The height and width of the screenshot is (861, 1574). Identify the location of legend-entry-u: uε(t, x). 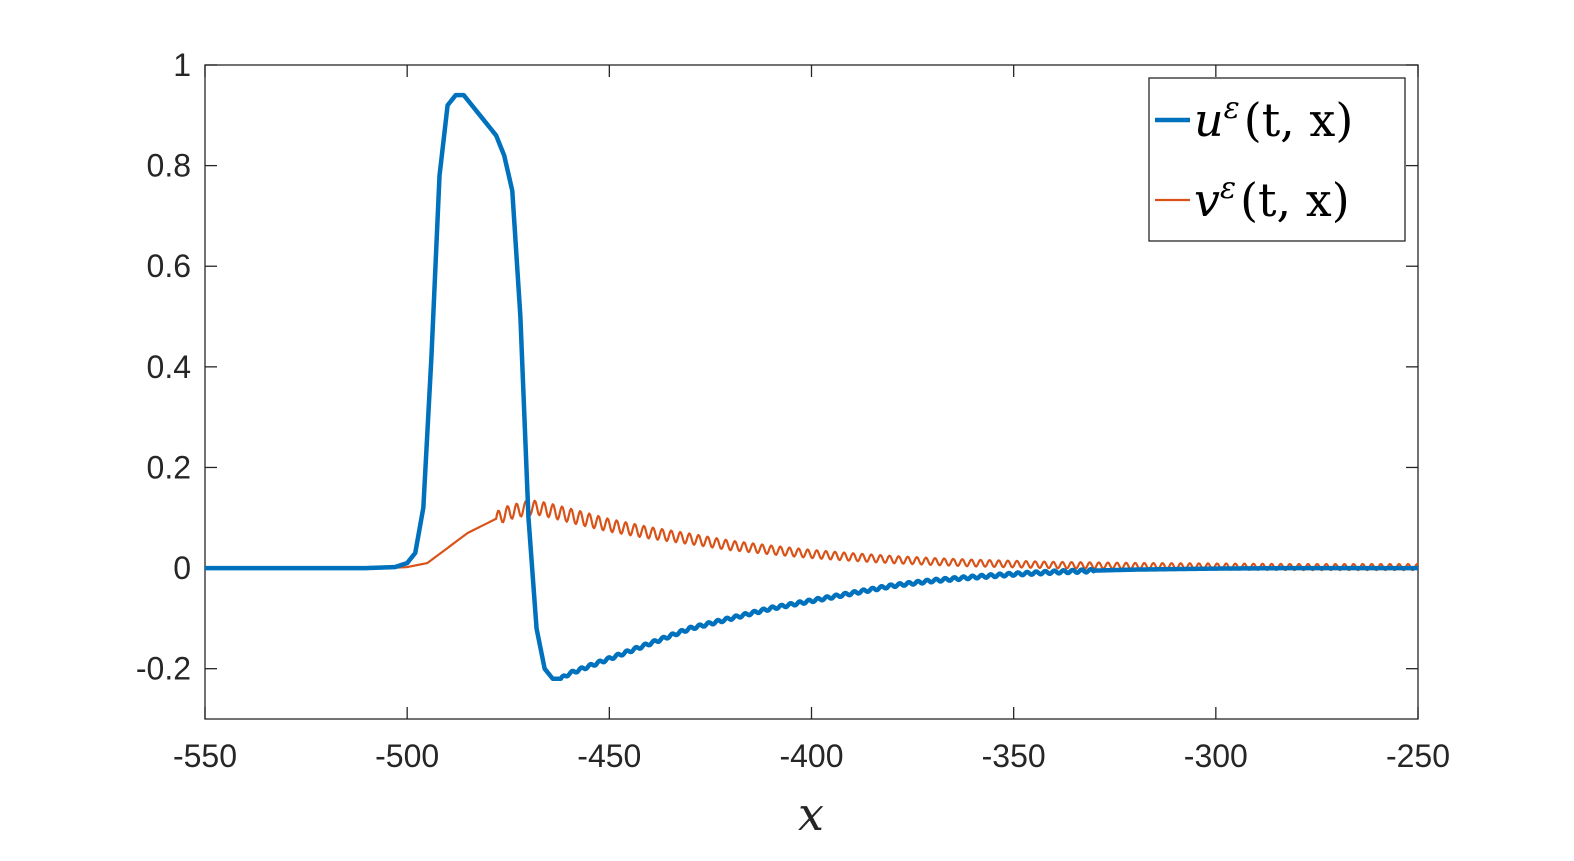
(1273, 119).